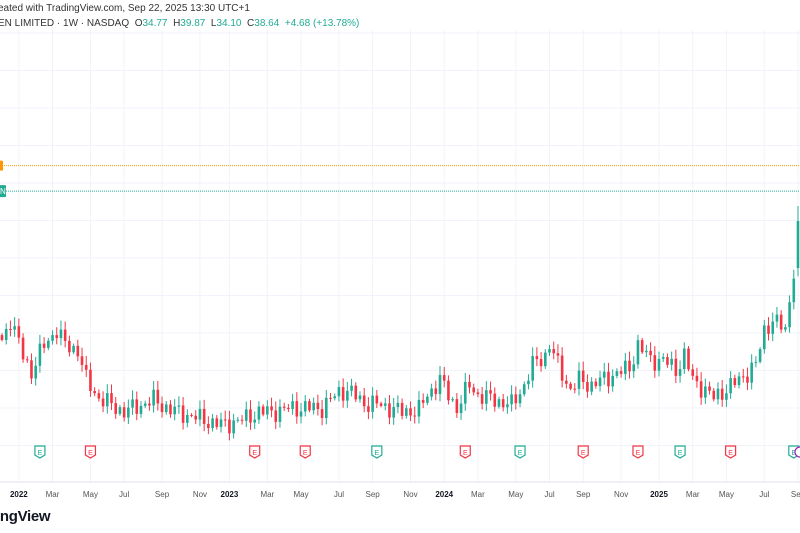 This screenshot has width=800, height=533. Describe the element at coordinates (764, 494) in the screenshot. I see `x-tick-label: Jul` at that location.